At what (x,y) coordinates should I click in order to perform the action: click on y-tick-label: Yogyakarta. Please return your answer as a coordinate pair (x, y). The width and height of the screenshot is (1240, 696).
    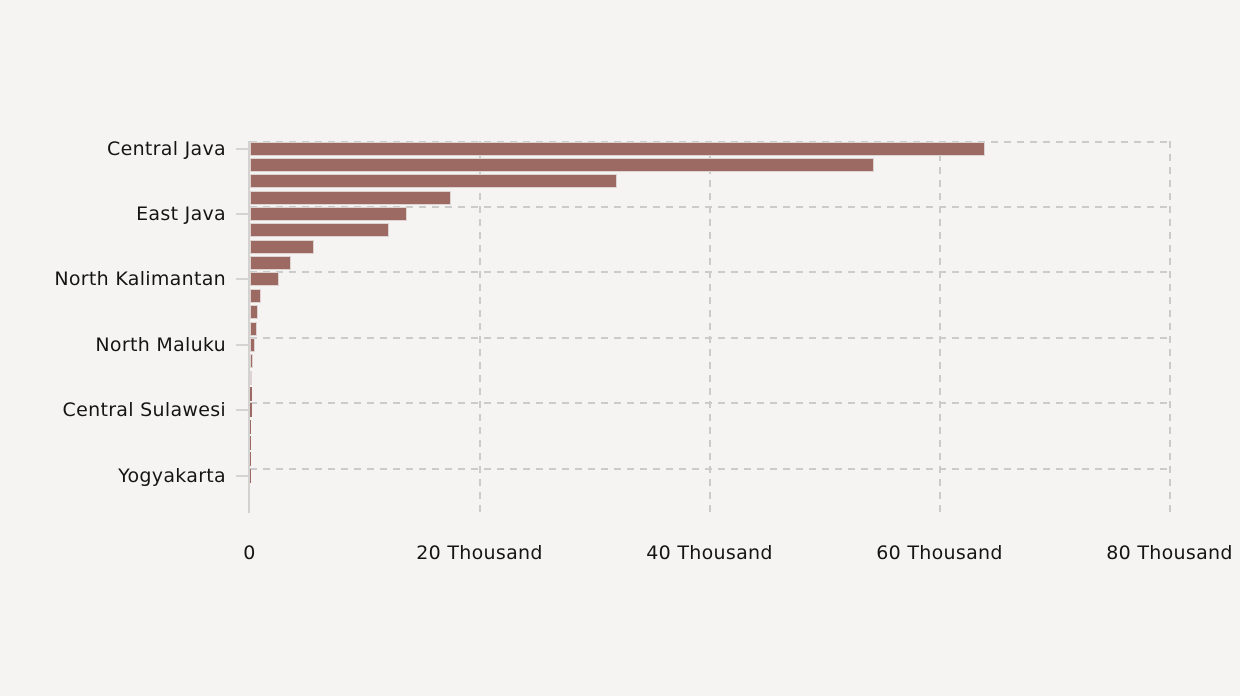
    Looking at the image, I should click on (172, 475).